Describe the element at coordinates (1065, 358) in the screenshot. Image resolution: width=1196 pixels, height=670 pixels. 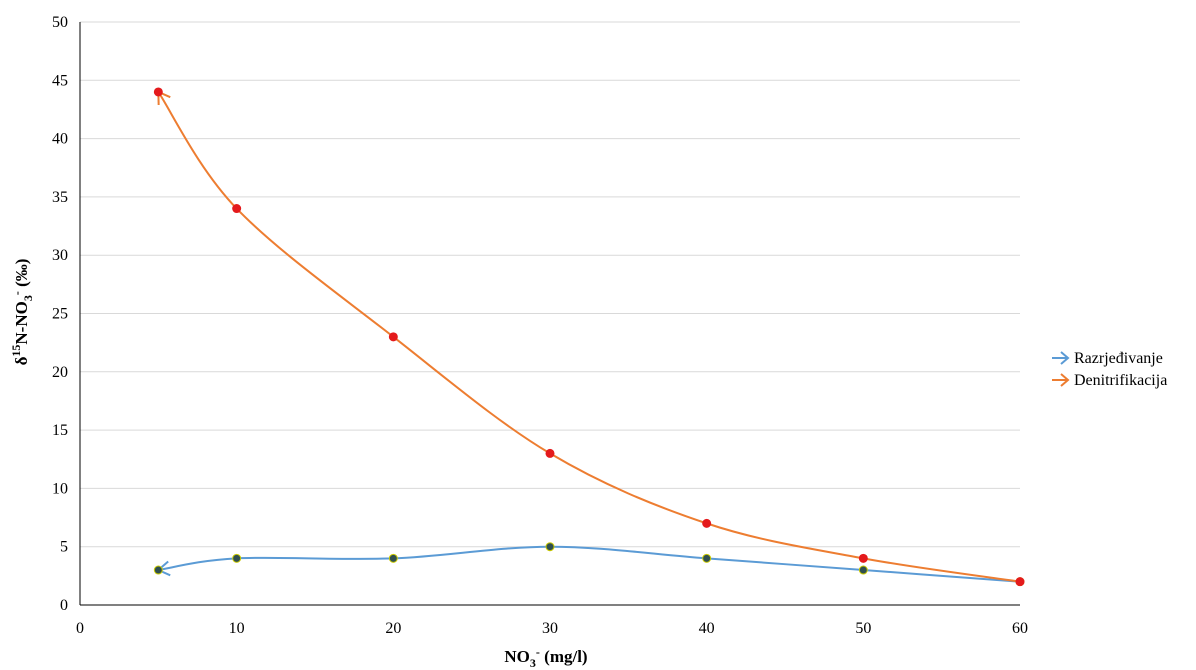
I see `legend-arrow-head-razrjedivanje` at that location.